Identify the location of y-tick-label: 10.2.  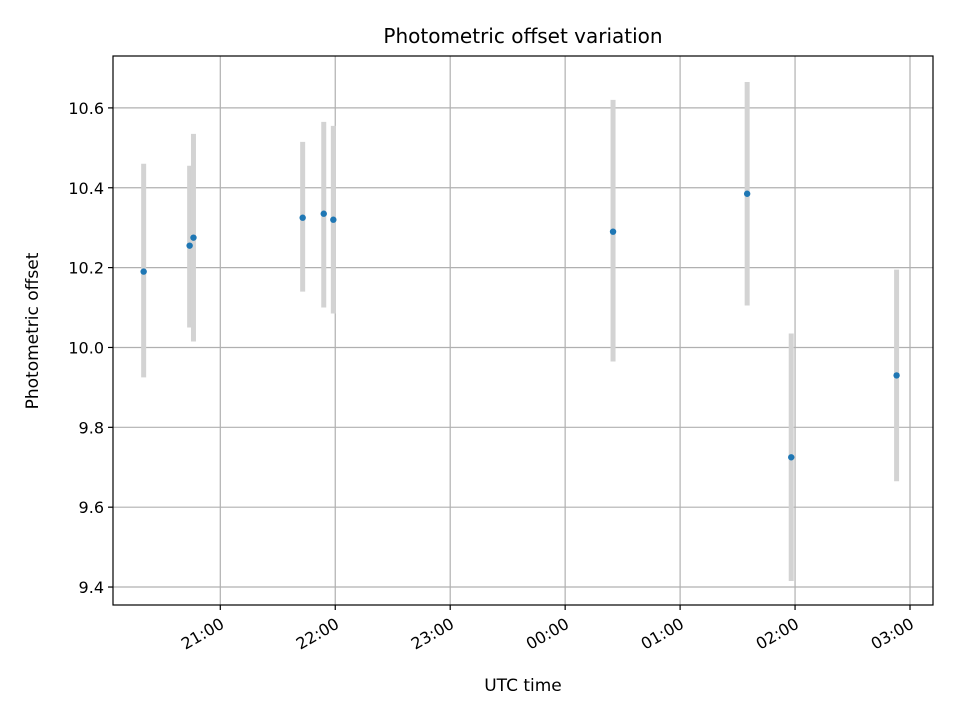
(86, 268).